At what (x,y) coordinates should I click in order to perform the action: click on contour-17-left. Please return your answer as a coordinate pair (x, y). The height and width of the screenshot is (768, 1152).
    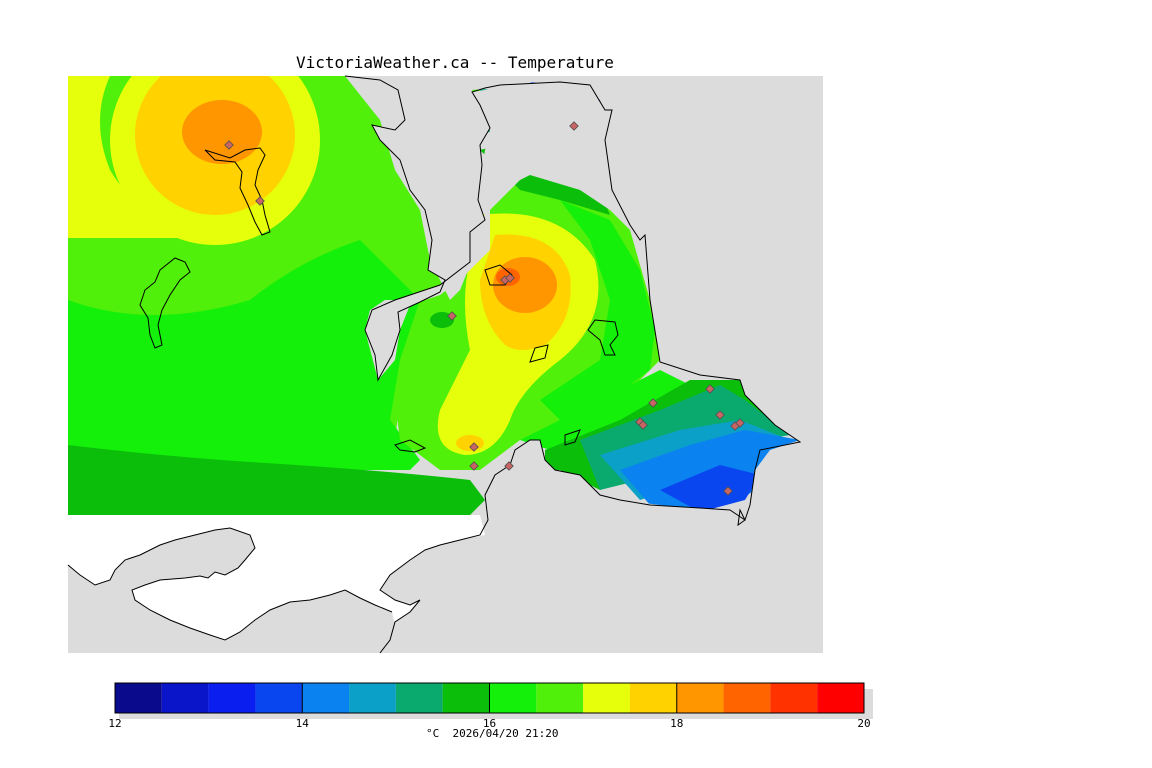
    Looking at the image, I should click on (134, 157).